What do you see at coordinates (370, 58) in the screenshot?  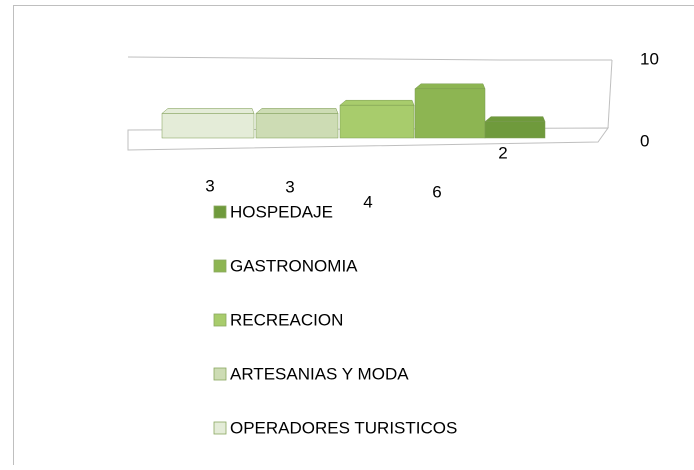 I see `back-wall-top` at bounding box center [370, 58].